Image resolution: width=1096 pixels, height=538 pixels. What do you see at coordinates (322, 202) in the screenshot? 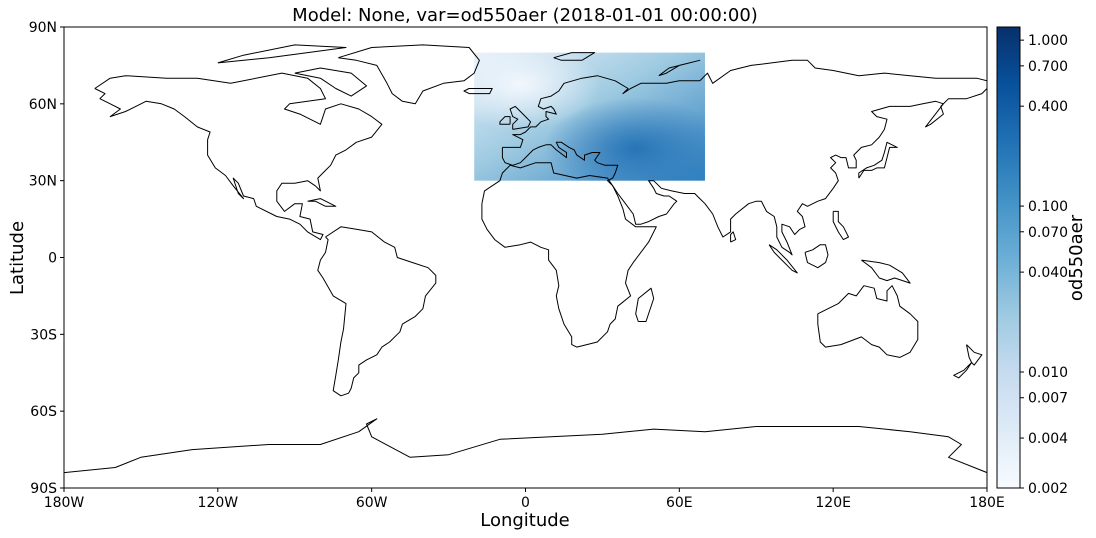
I see `coastline-cuba` at bounding box center [322, 202].